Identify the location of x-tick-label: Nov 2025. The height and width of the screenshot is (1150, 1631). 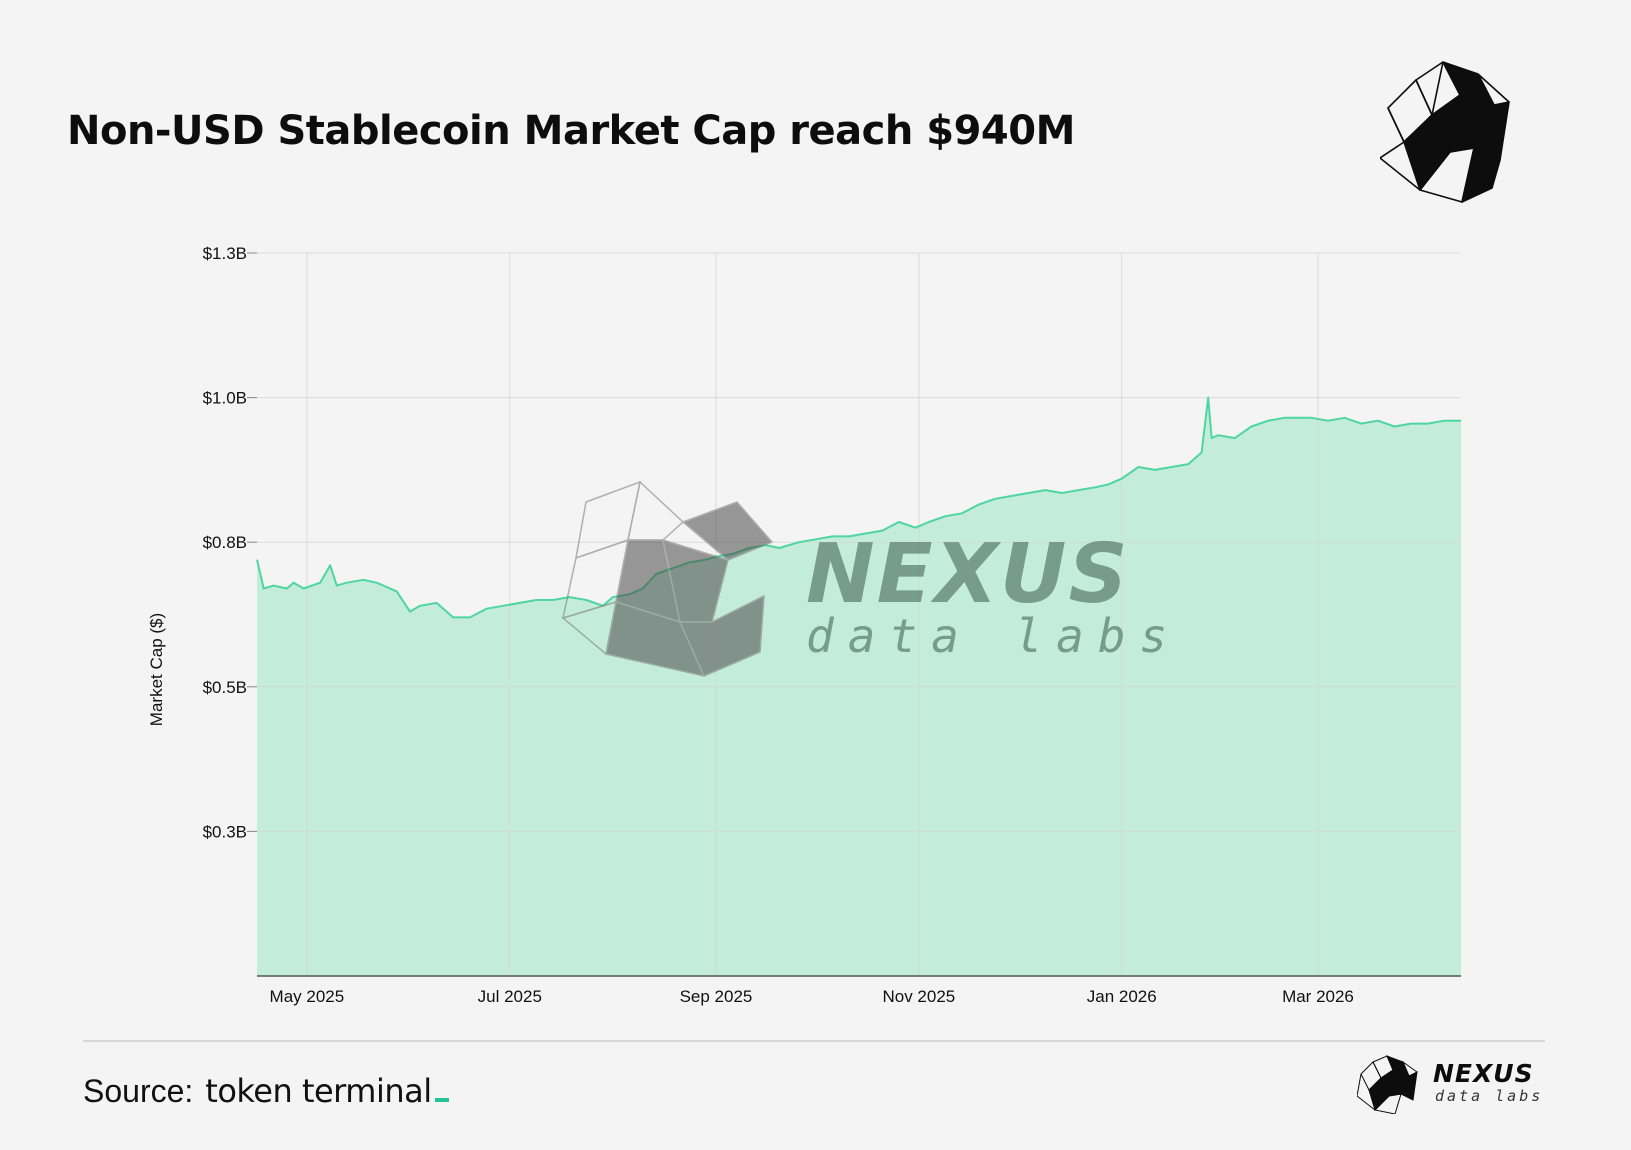
(918, 996).